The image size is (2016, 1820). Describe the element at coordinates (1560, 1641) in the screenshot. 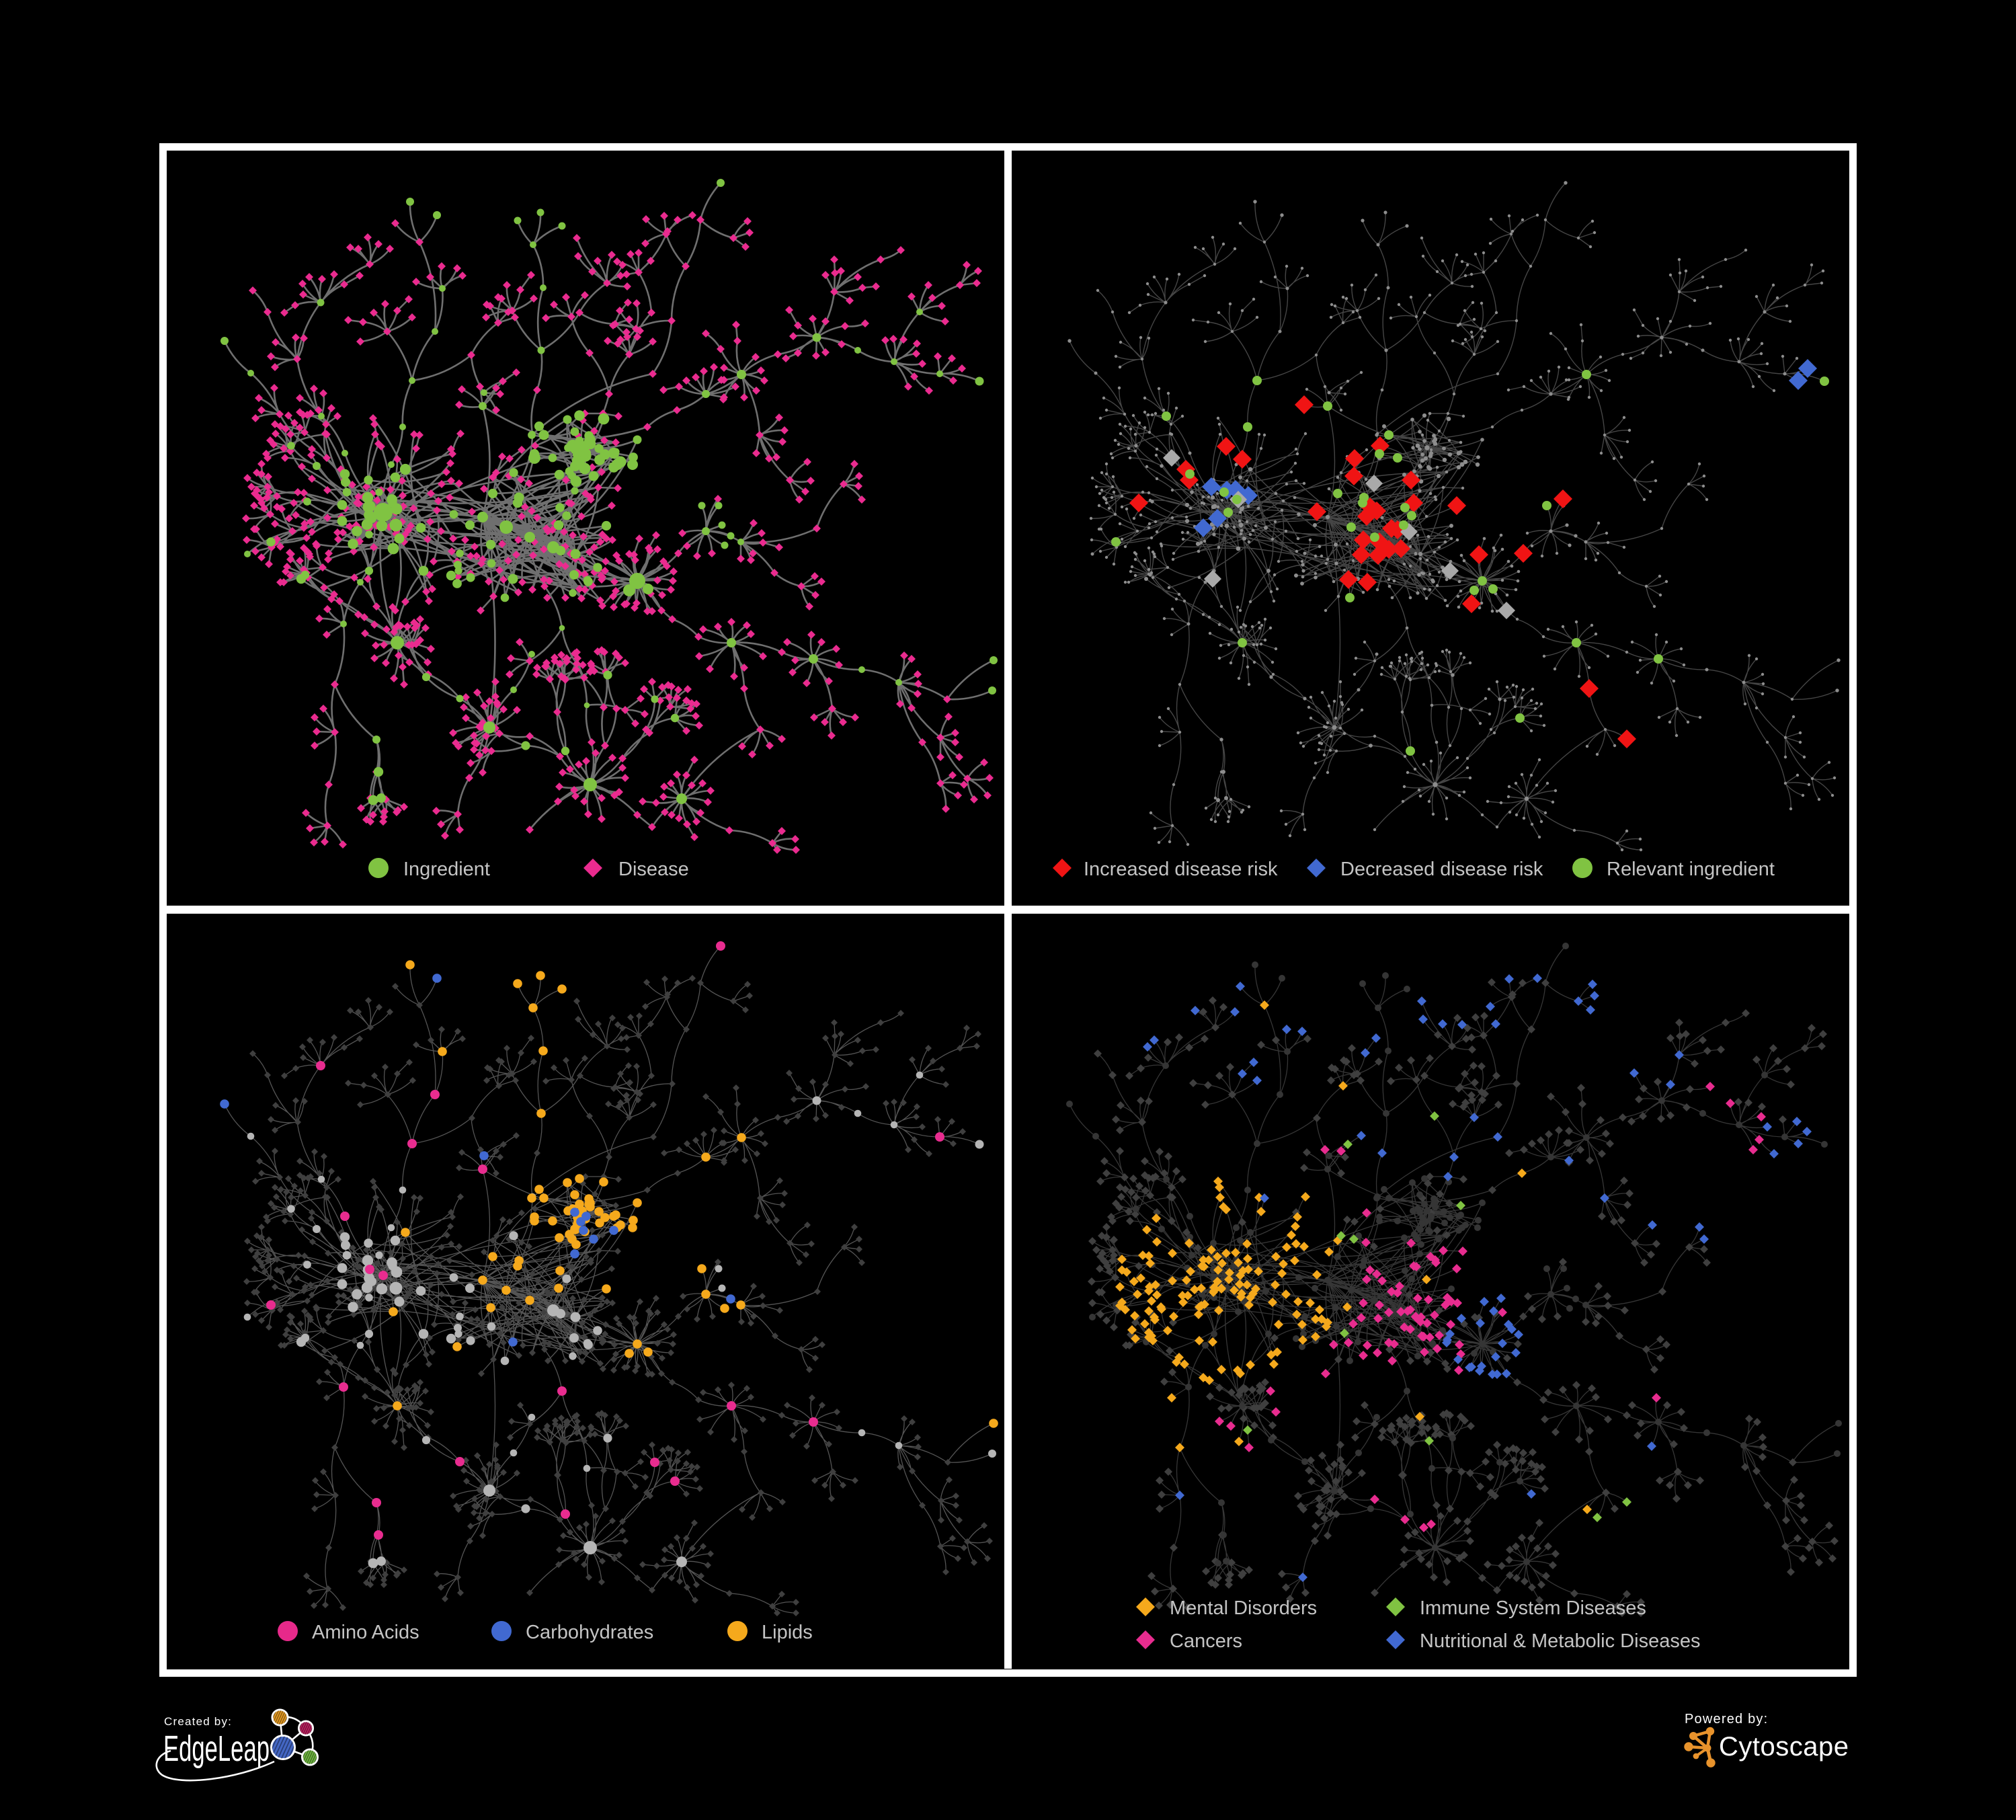

I see `svg-text:Nutritional & Metabolic Diseas: Nutritional & Metabolic Diseases` at that location.